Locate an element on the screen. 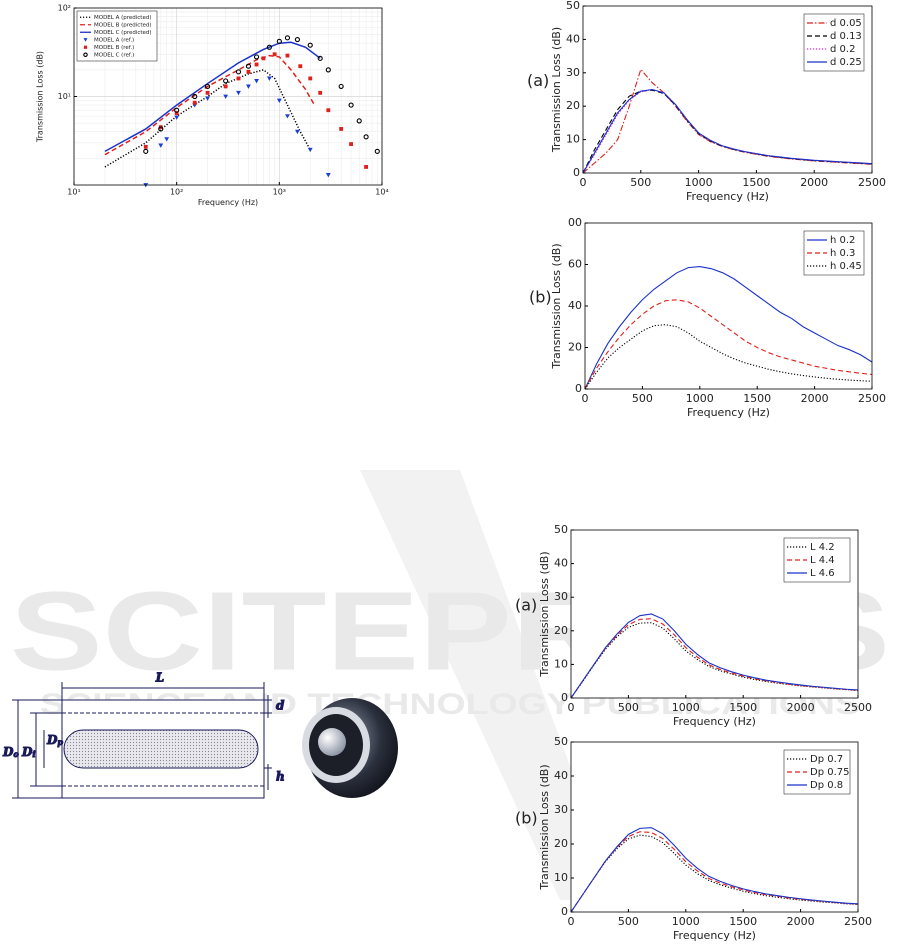  label-sub: i is located at coordinates (33, 754).